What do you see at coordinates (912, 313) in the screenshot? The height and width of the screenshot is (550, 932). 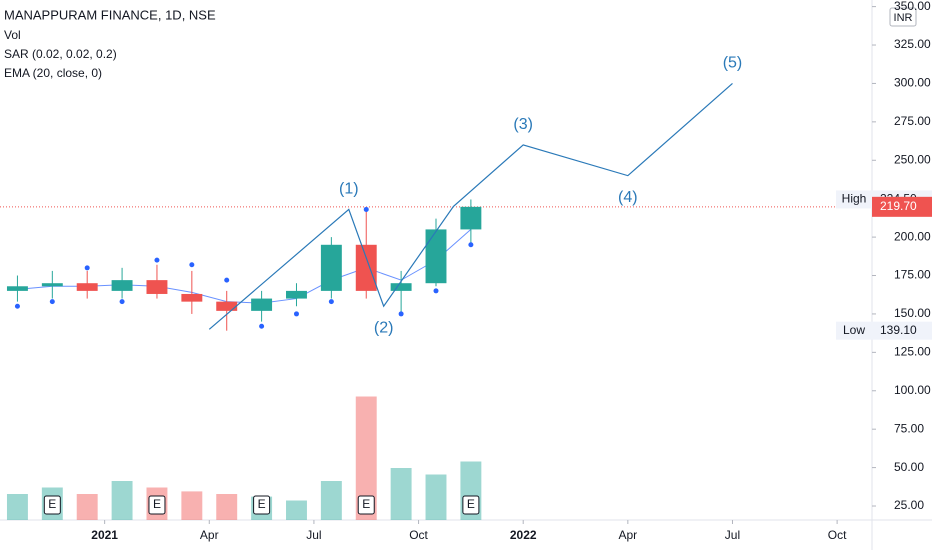 I see `y-tick-label: 150.00` at bounding box center [912, 313].